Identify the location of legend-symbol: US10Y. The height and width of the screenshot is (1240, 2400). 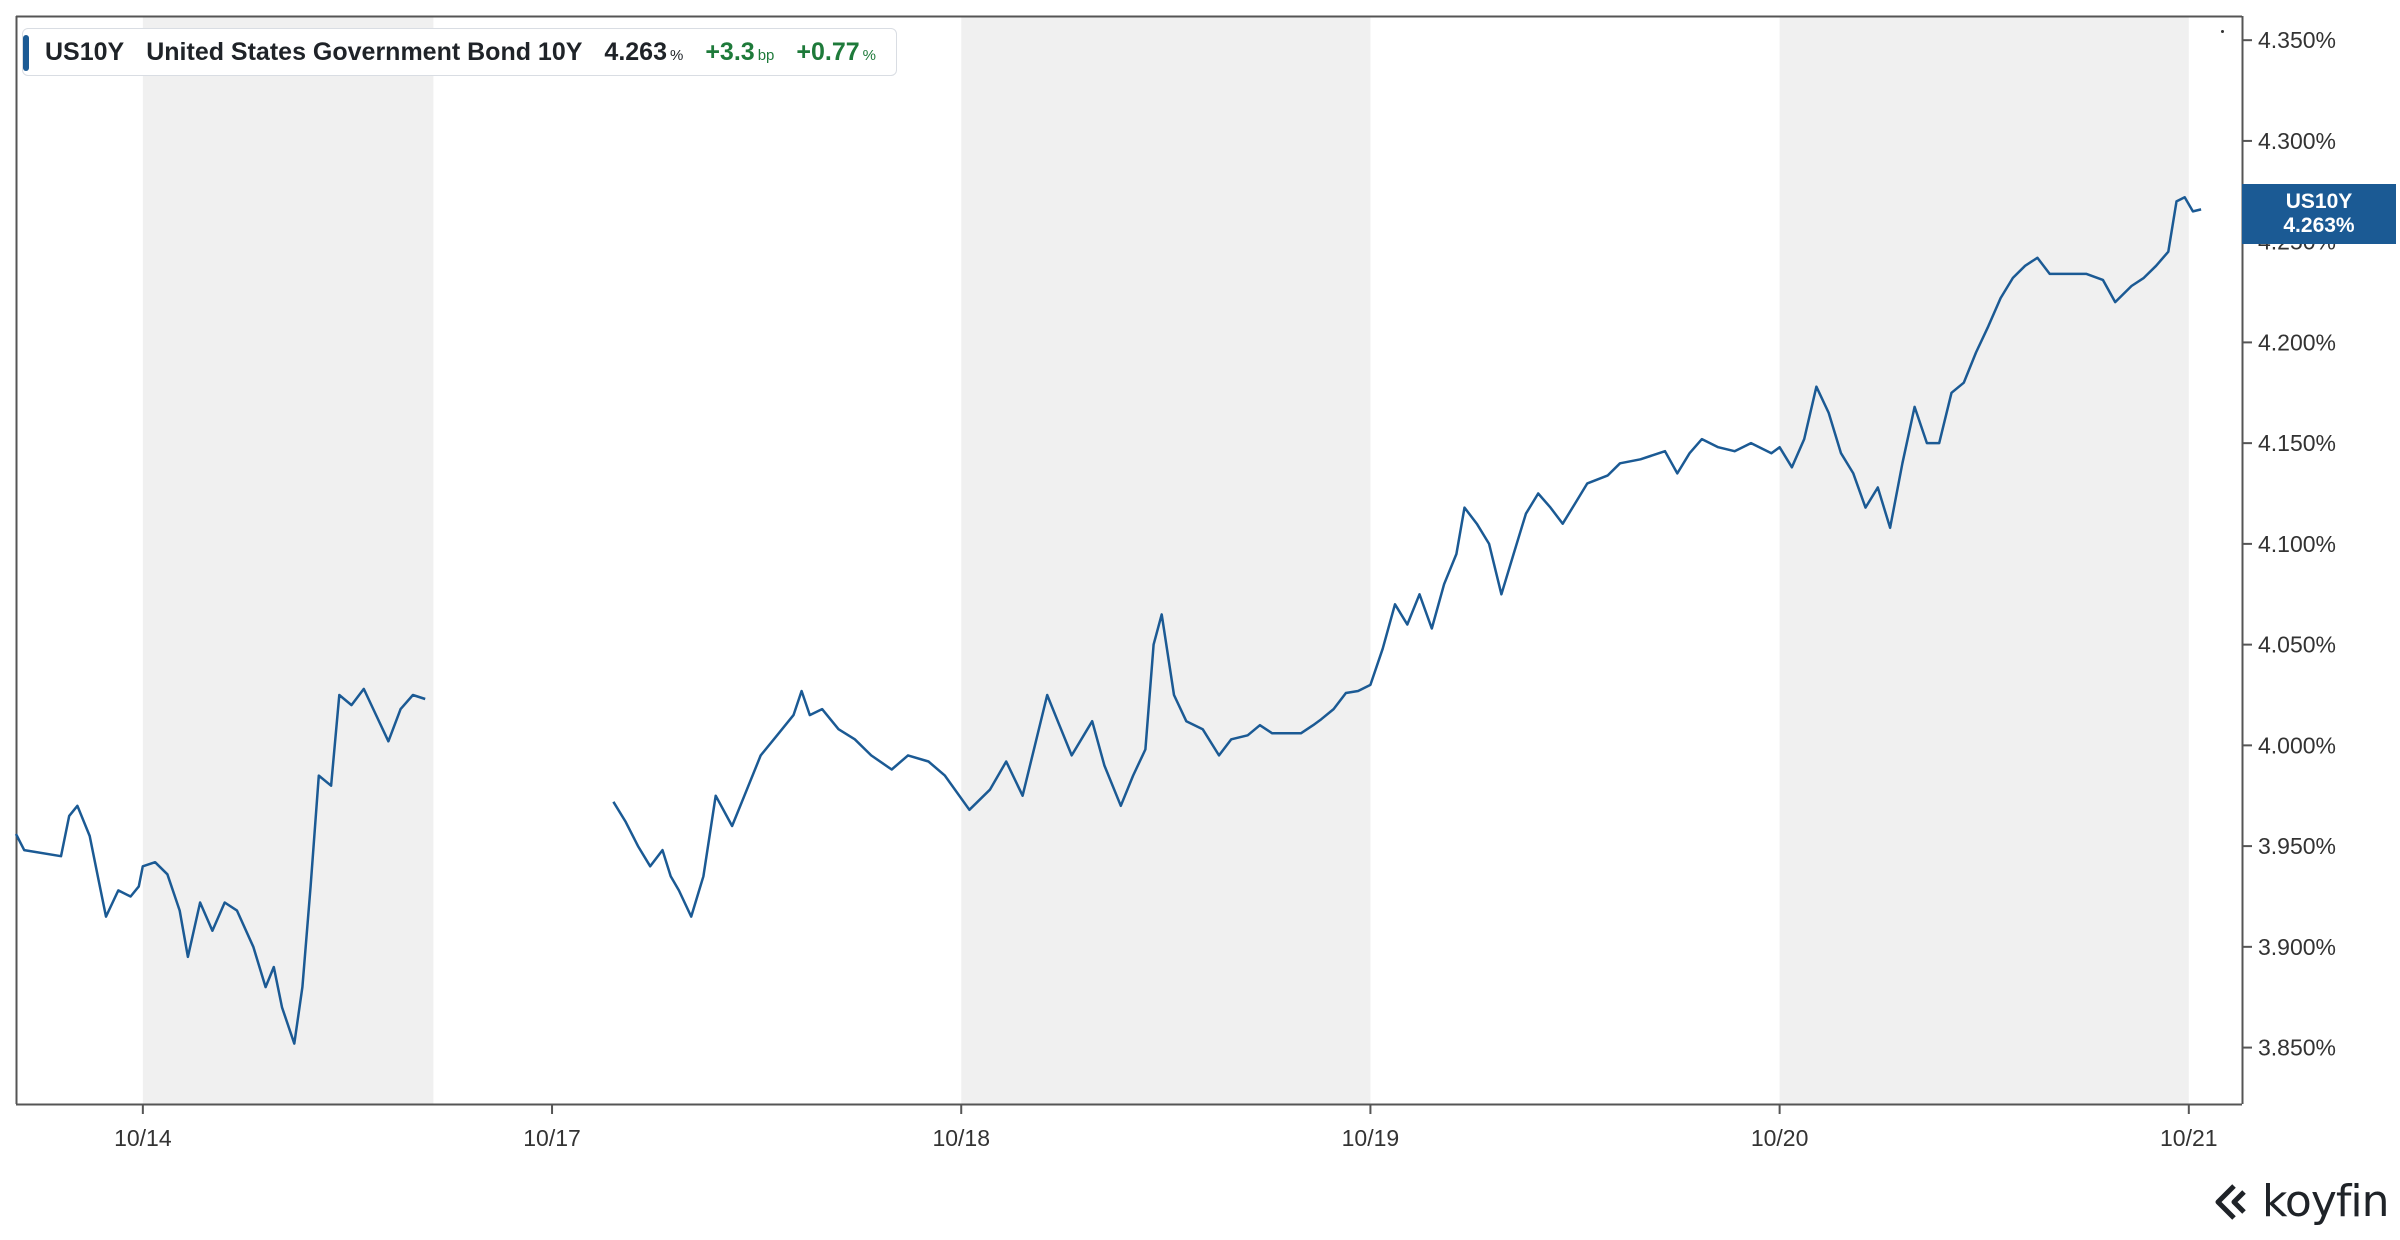
(85, 51).